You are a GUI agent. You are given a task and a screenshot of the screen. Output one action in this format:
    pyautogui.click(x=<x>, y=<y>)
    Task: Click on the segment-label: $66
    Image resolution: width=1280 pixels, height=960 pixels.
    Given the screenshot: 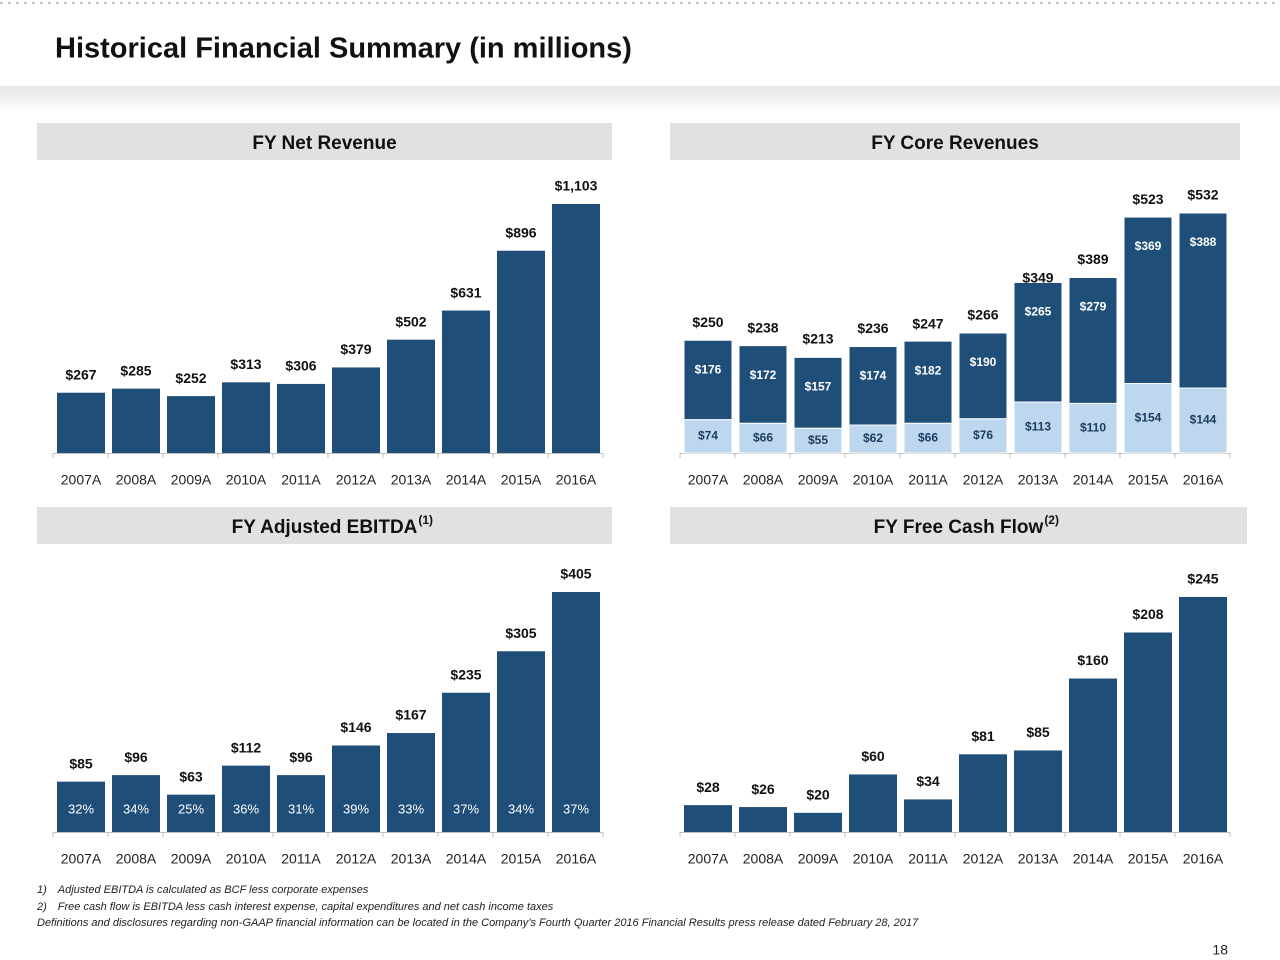 What is the action you would take?
    pyautogui.click(x=763, y=437)
    